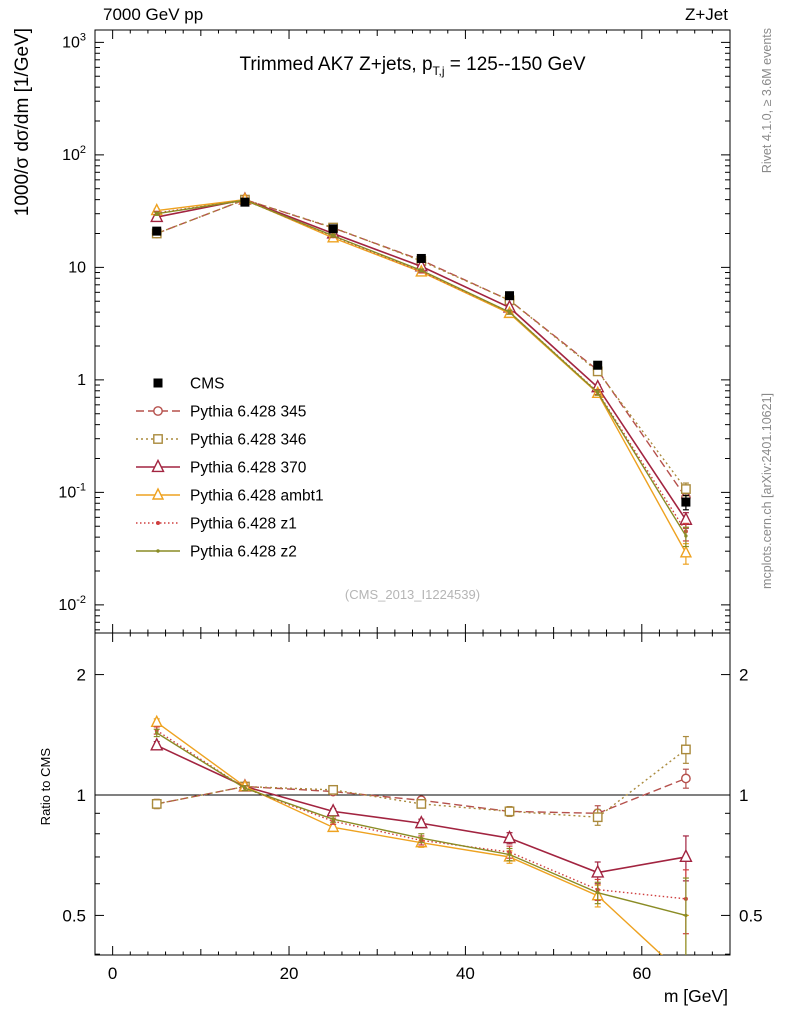  I want to click on svg-text: 60, so click(641, 973).